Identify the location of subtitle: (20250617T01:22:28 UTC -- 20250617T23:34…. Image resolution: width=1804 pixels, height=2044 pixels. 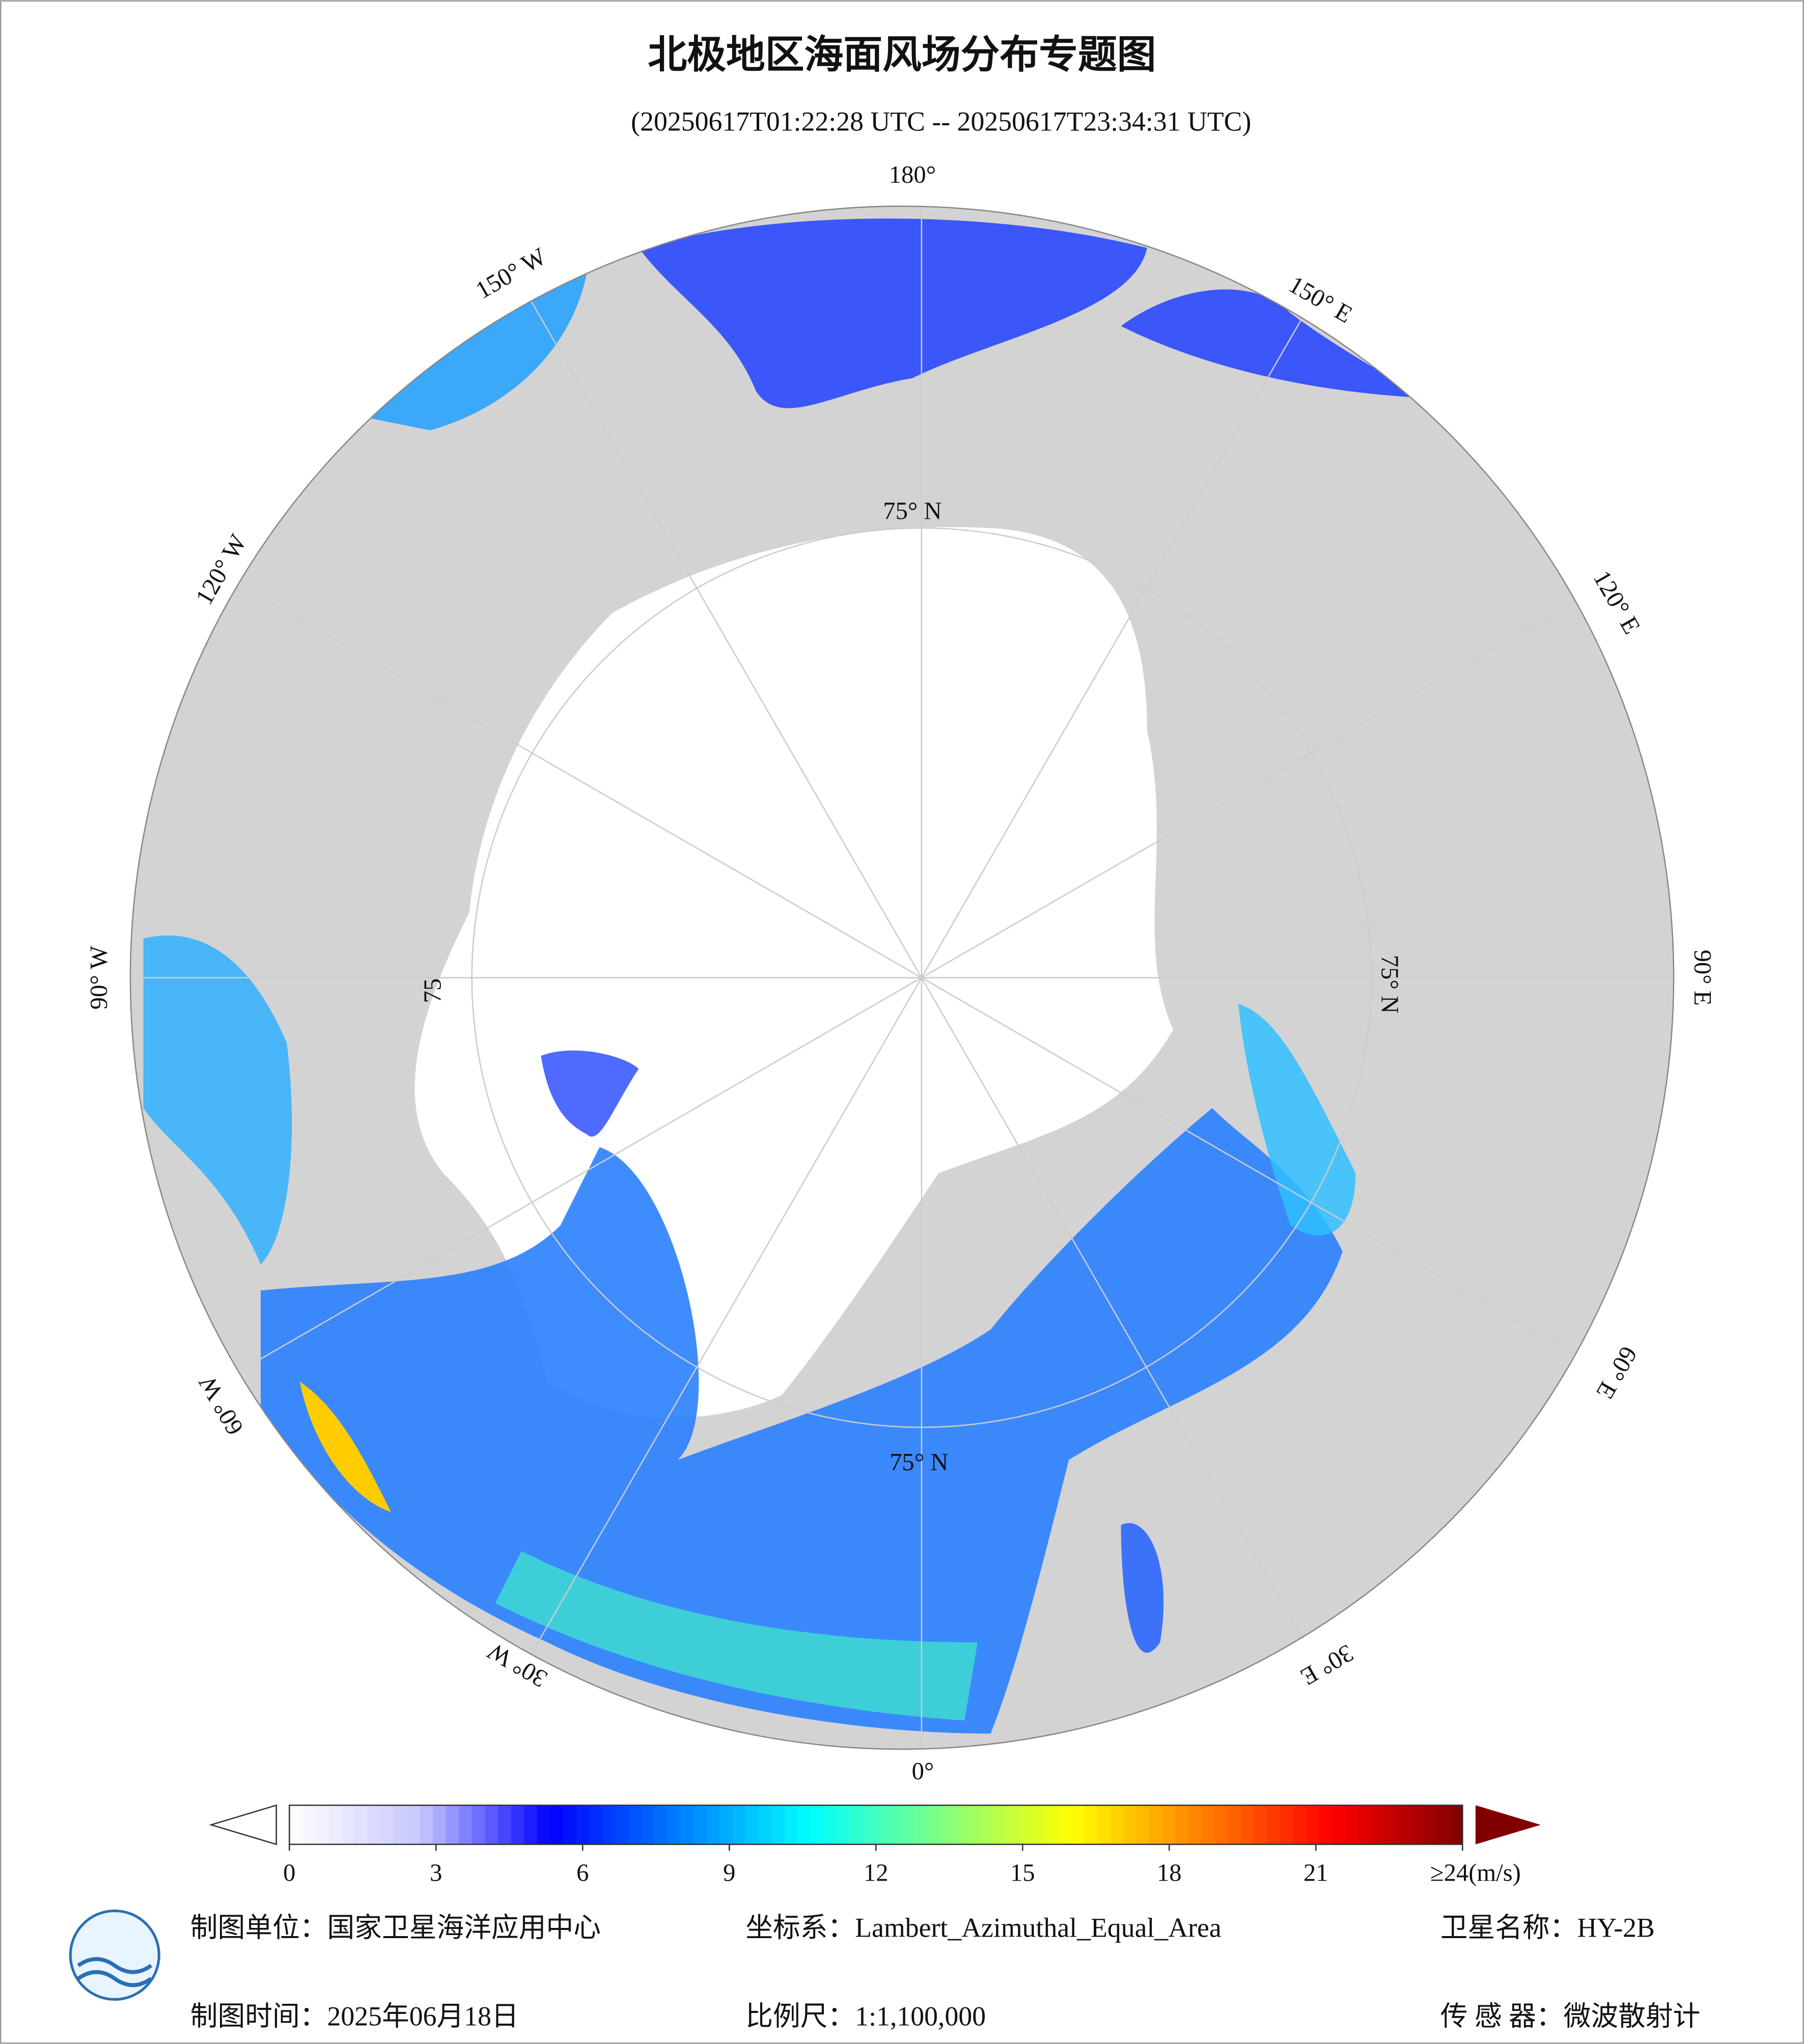
(941, 121).